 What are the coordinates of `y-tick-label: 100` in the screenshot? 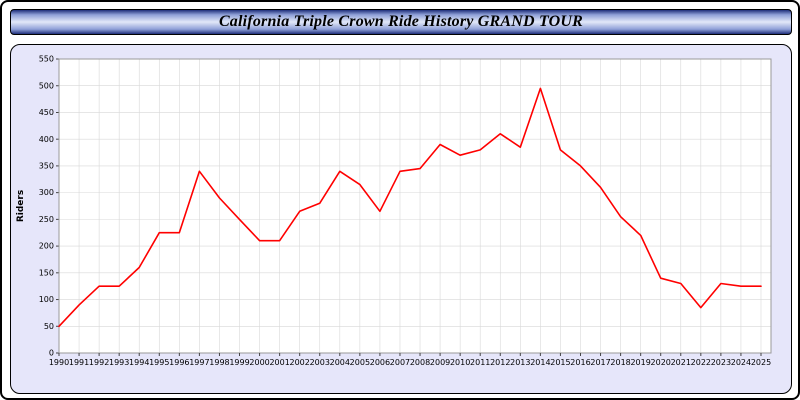 It's located at (46, 299).